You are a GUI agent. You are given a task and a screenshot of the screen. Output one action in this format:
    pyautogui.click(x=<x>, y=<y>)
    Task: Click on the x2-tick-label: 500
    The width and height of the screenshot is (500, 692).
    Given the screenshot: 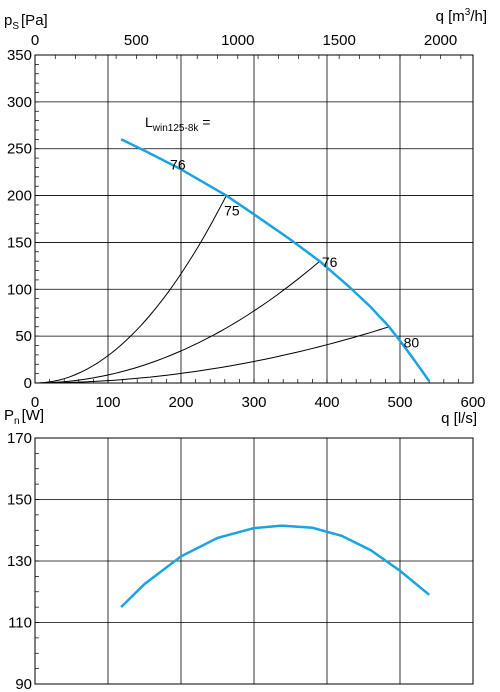 What is the action you would take?
    pyautogui.click(x=136, y=40)
    